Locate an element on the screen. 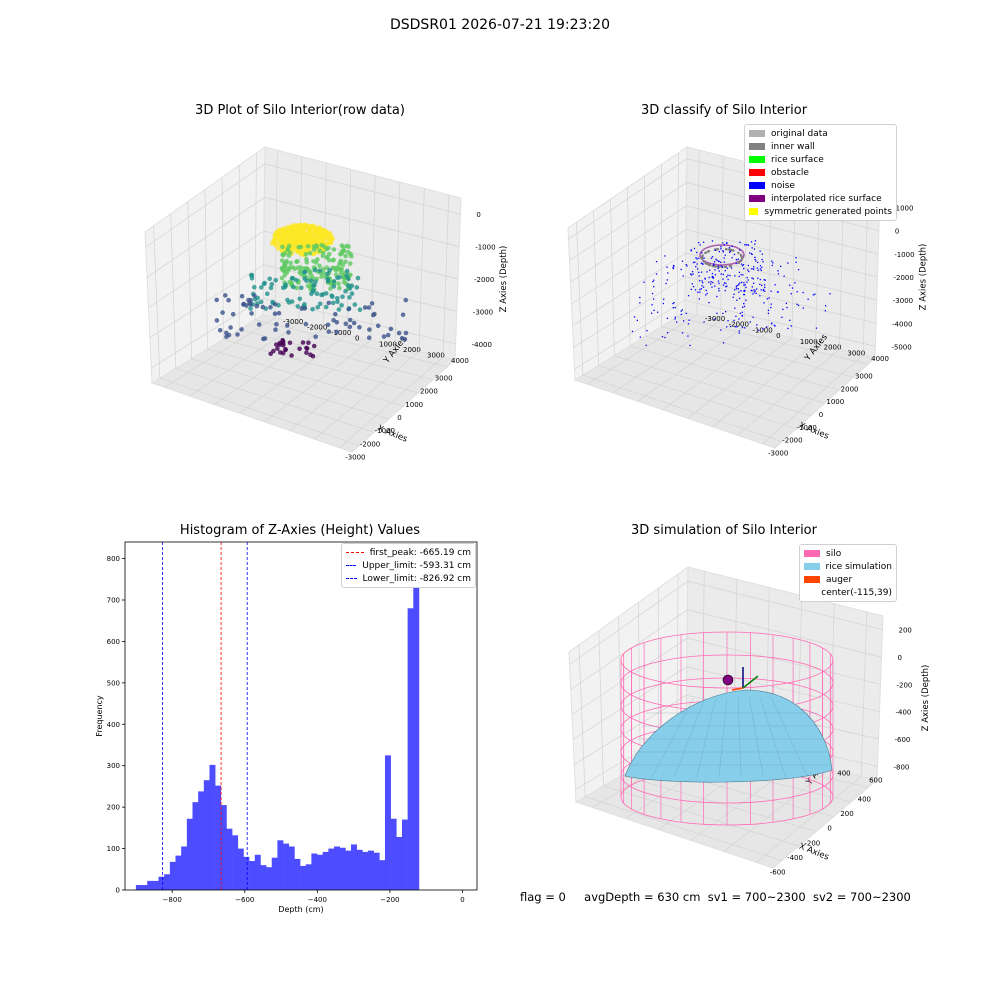 The height and width of the screenshot is (1000, 1000). x-tick-label: 0 is located at coordinates (829, 829).